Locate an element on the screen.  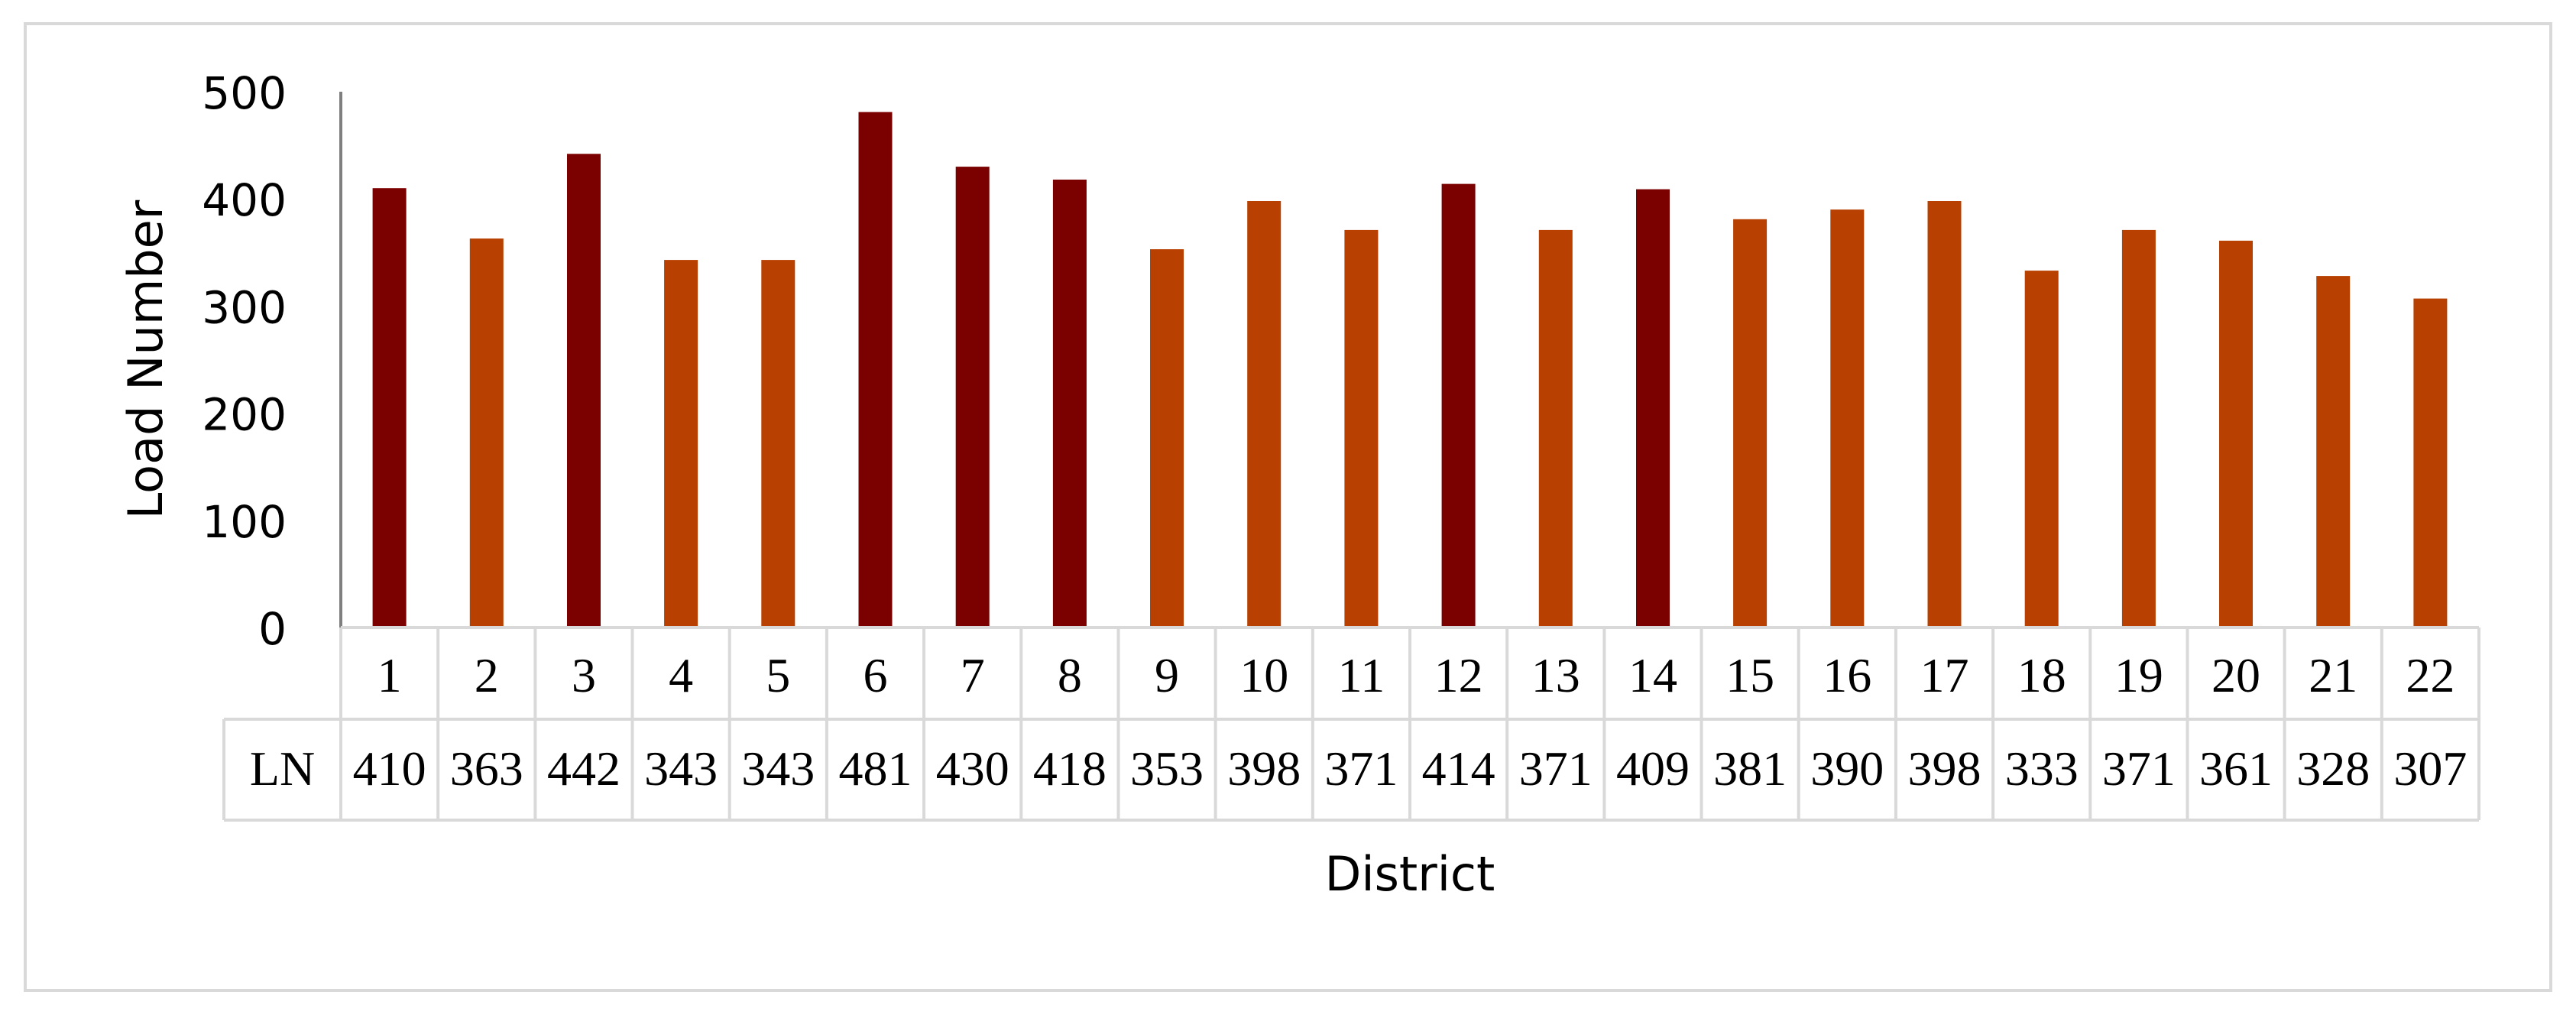
table-value-cell: 390 is located at coordinates (1847, 768).